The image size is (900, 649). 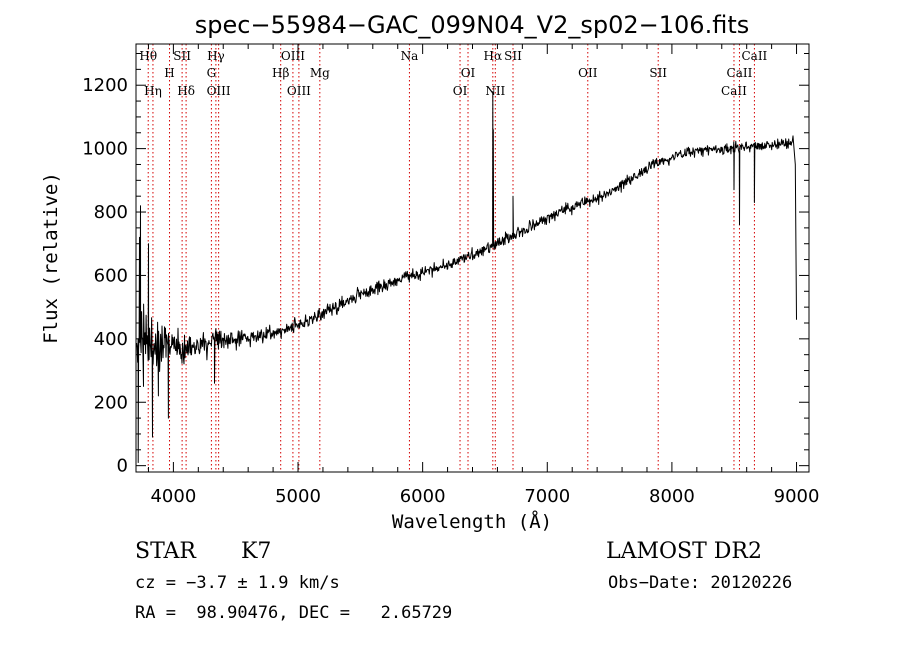 I want to click on survey-name: LAMOST DR2, so click(x=684, y=551).